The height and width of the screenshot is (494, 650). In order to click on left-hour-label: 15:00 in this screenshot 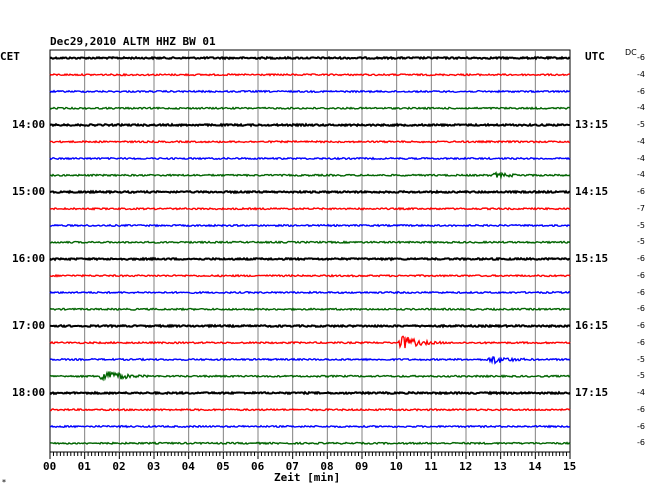, I will do `click(29, 191)`.